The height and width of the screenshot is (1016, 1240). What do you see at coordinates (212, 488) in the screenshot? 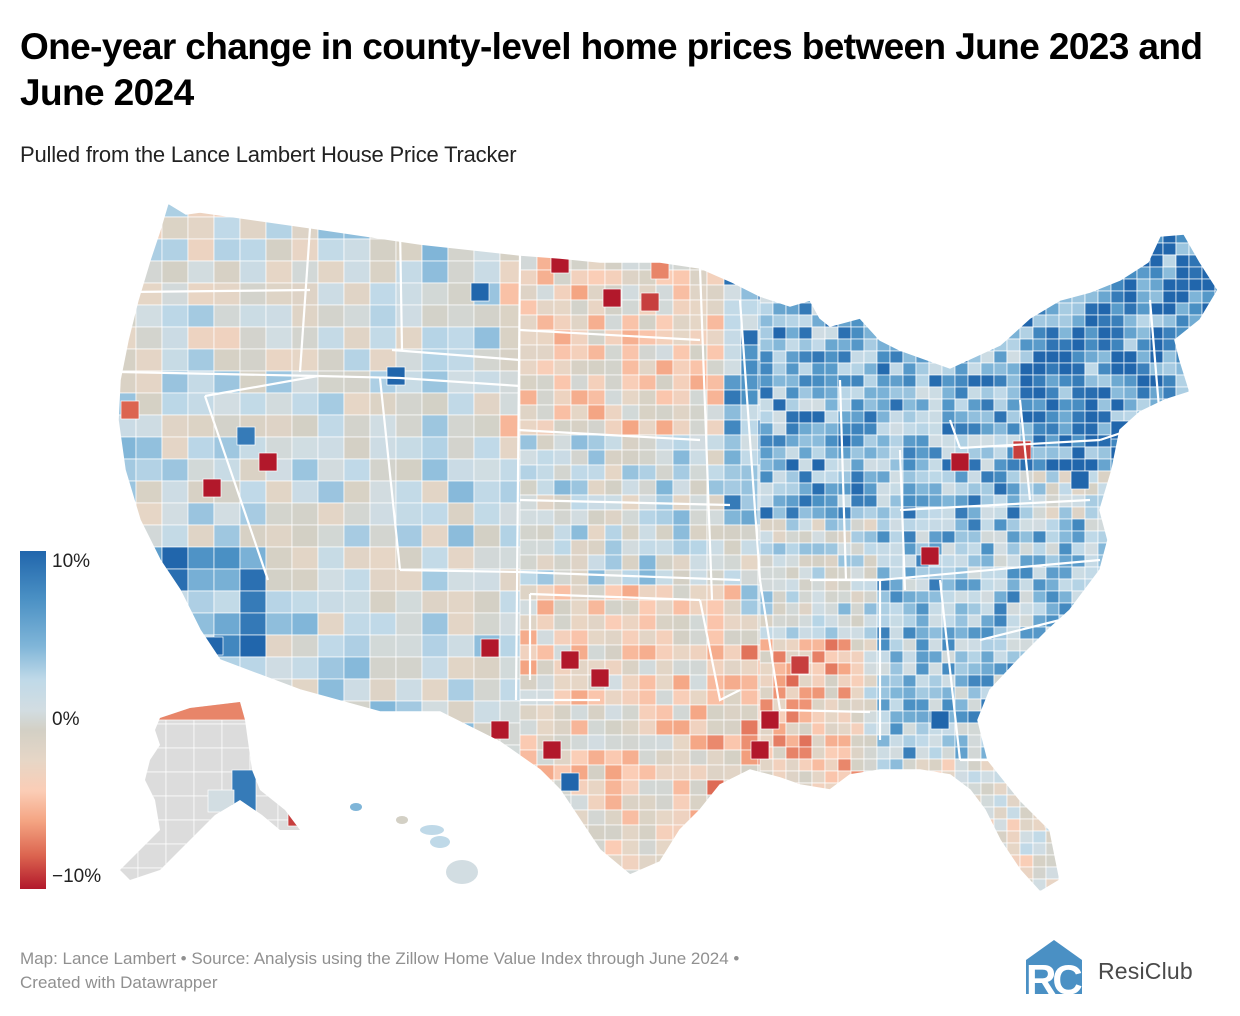
I see `county-cell-highlight` at bounding box center [212, 488].